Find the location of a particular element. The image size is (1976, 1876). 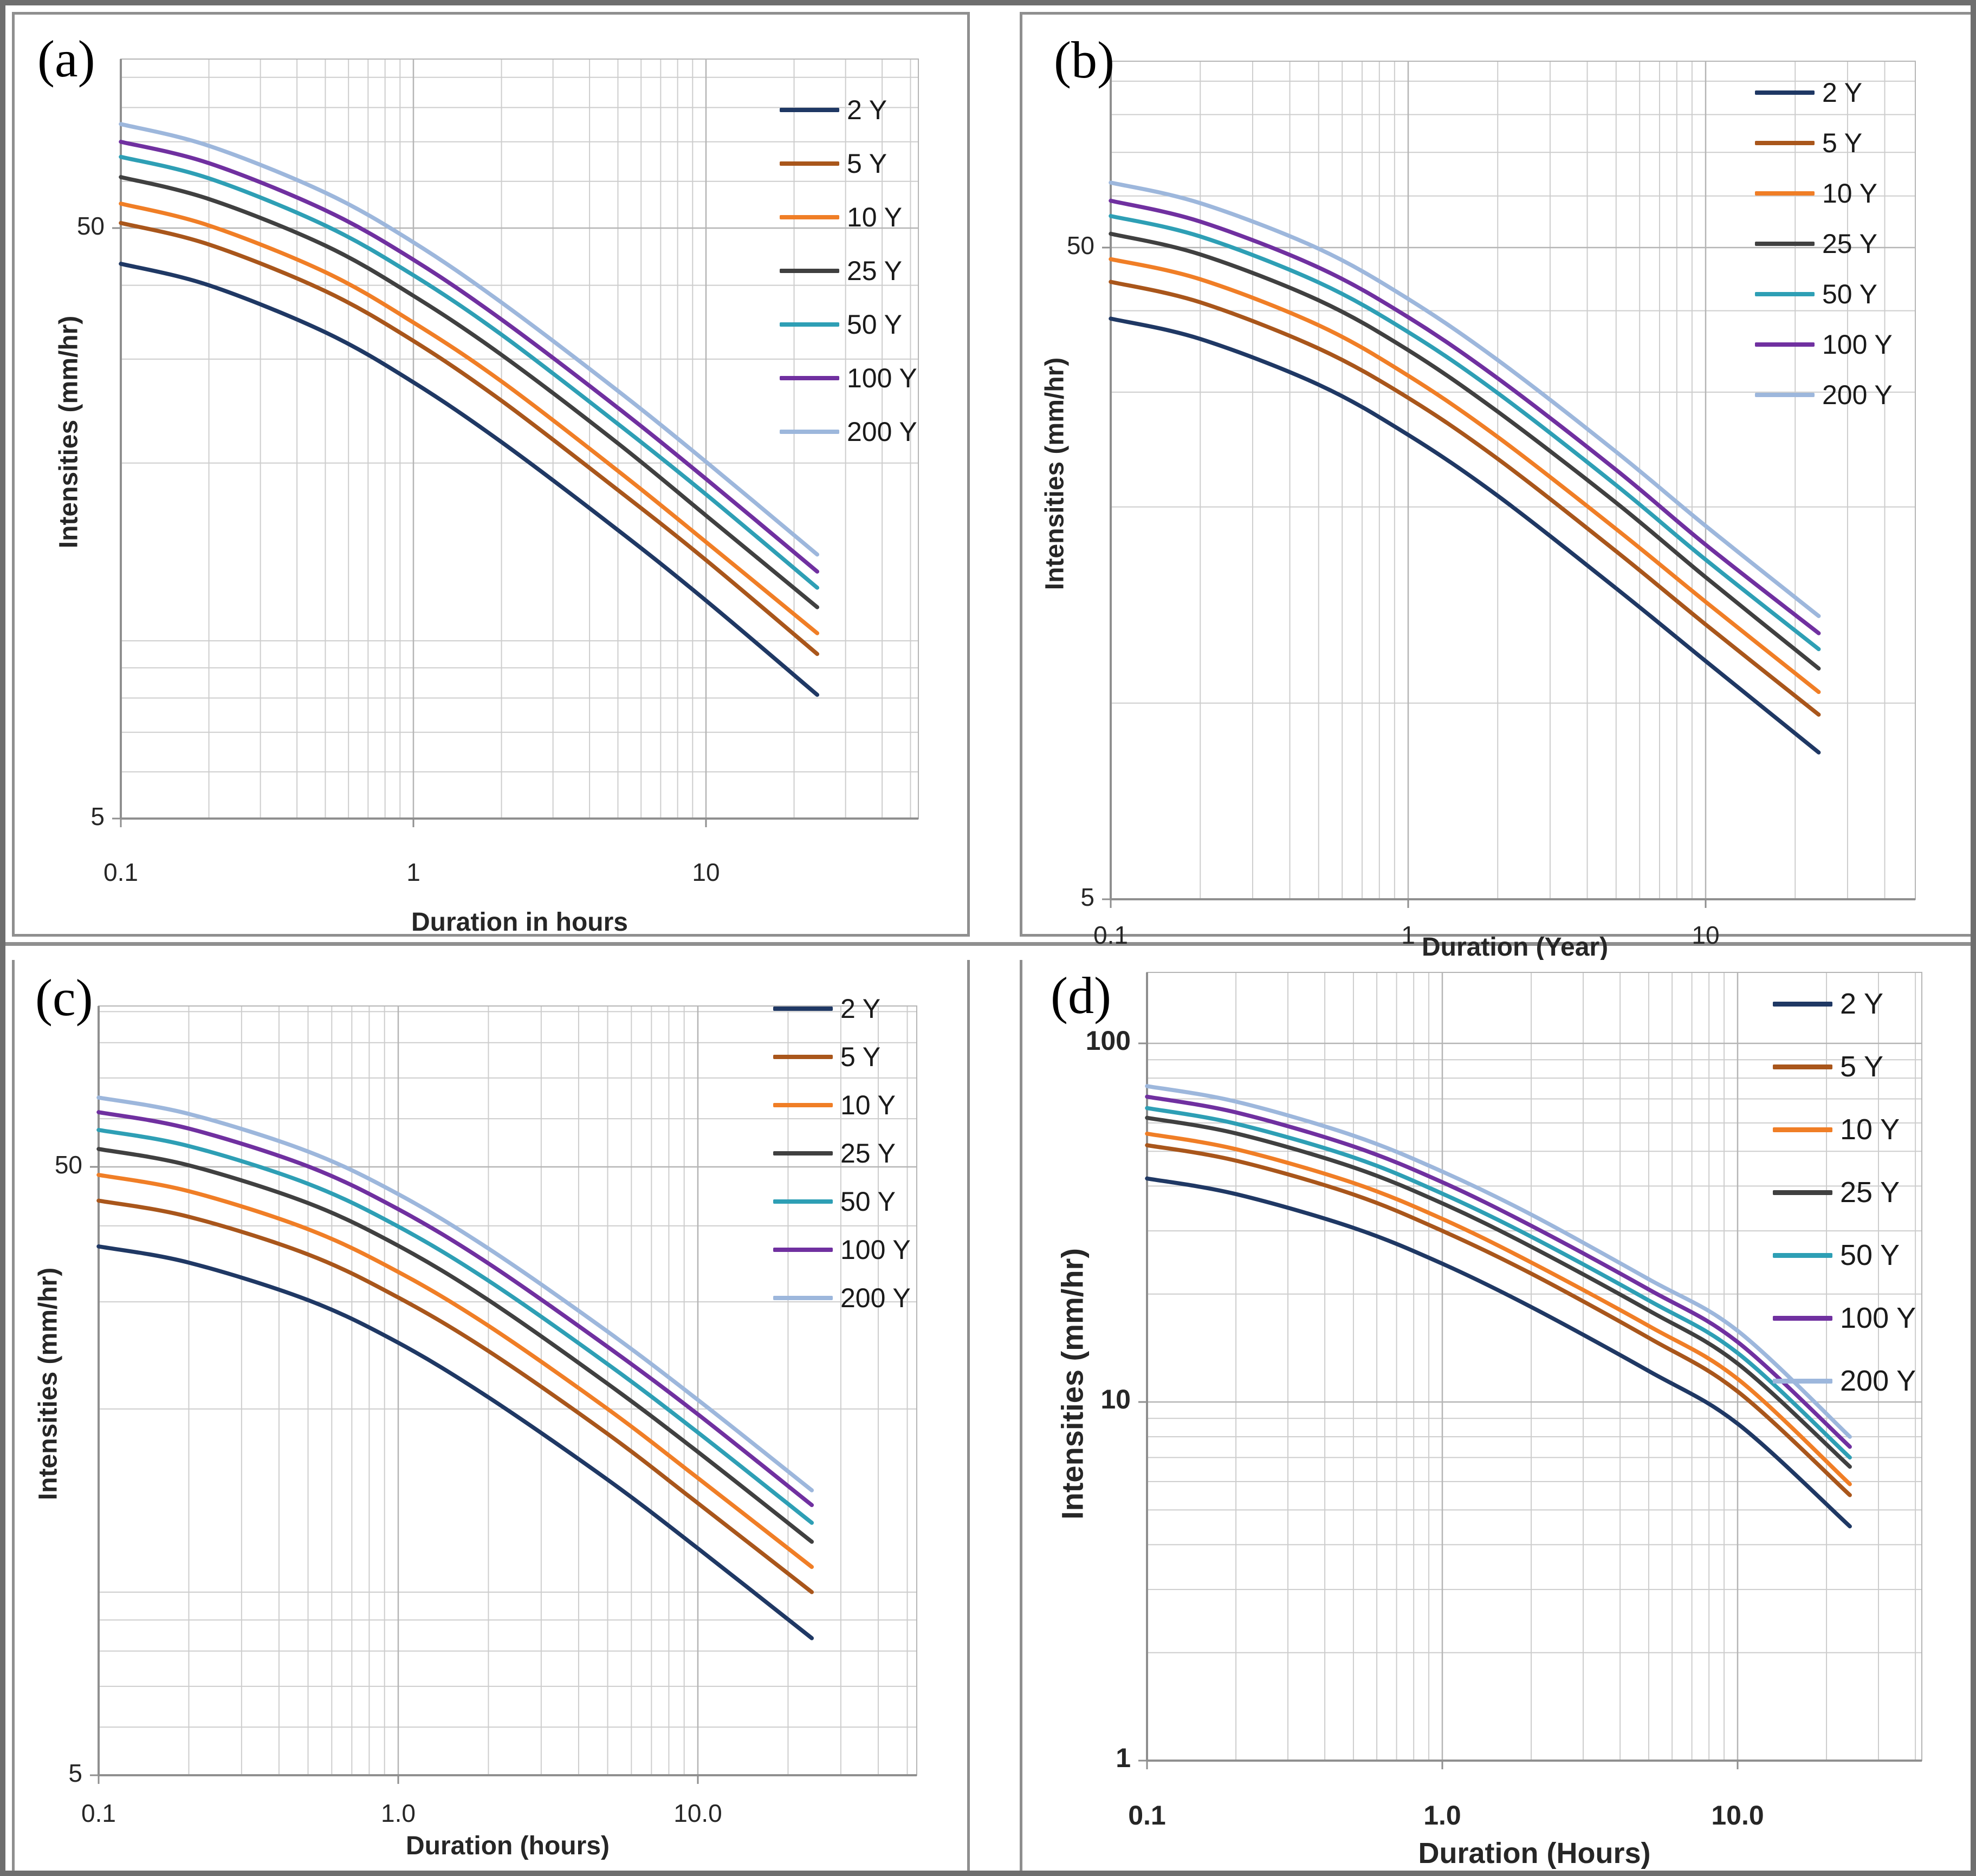

panel-letter-b: (b) is located at coordinates (1084, 60).